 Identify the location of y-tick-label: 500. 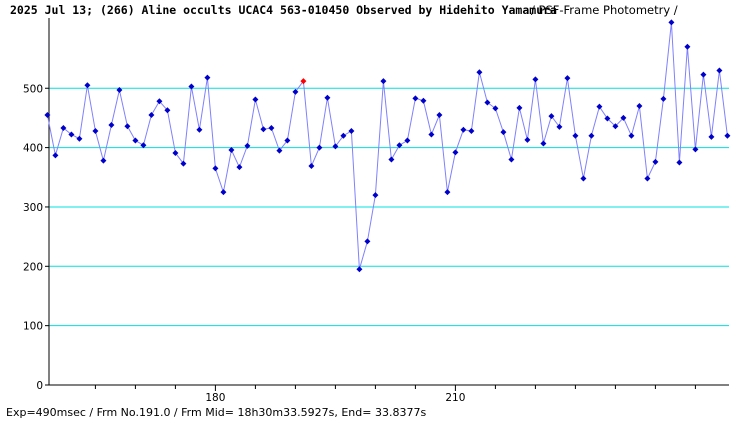
(33, 89).